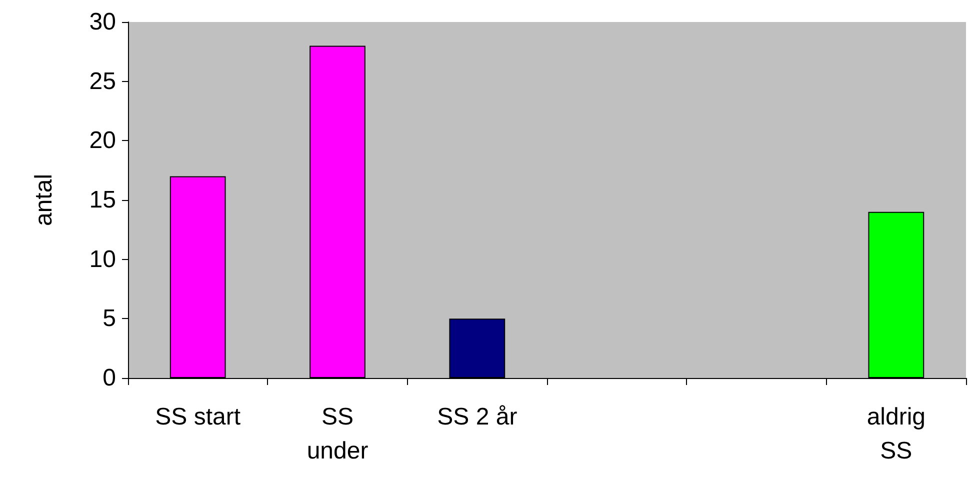 The width and height of the screenshot is (968, 491). Describe the element at coordinates (477, 417) in the screenshot. I see `x-tick-label: SS 2 år` at that location.